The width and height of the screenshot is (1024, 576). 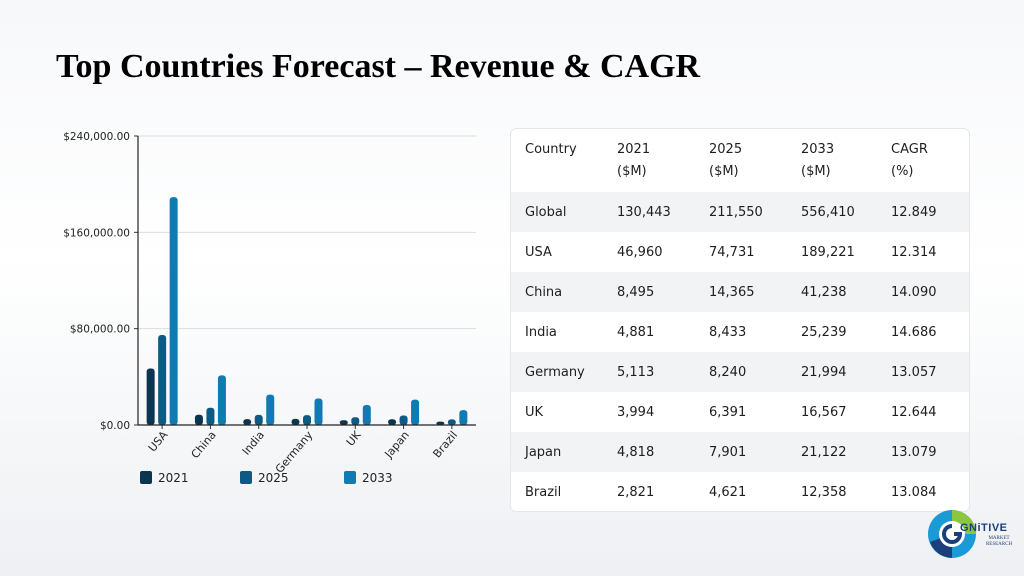 I want to click on table-cell-value: 12.849, so click(x=914, y=212).